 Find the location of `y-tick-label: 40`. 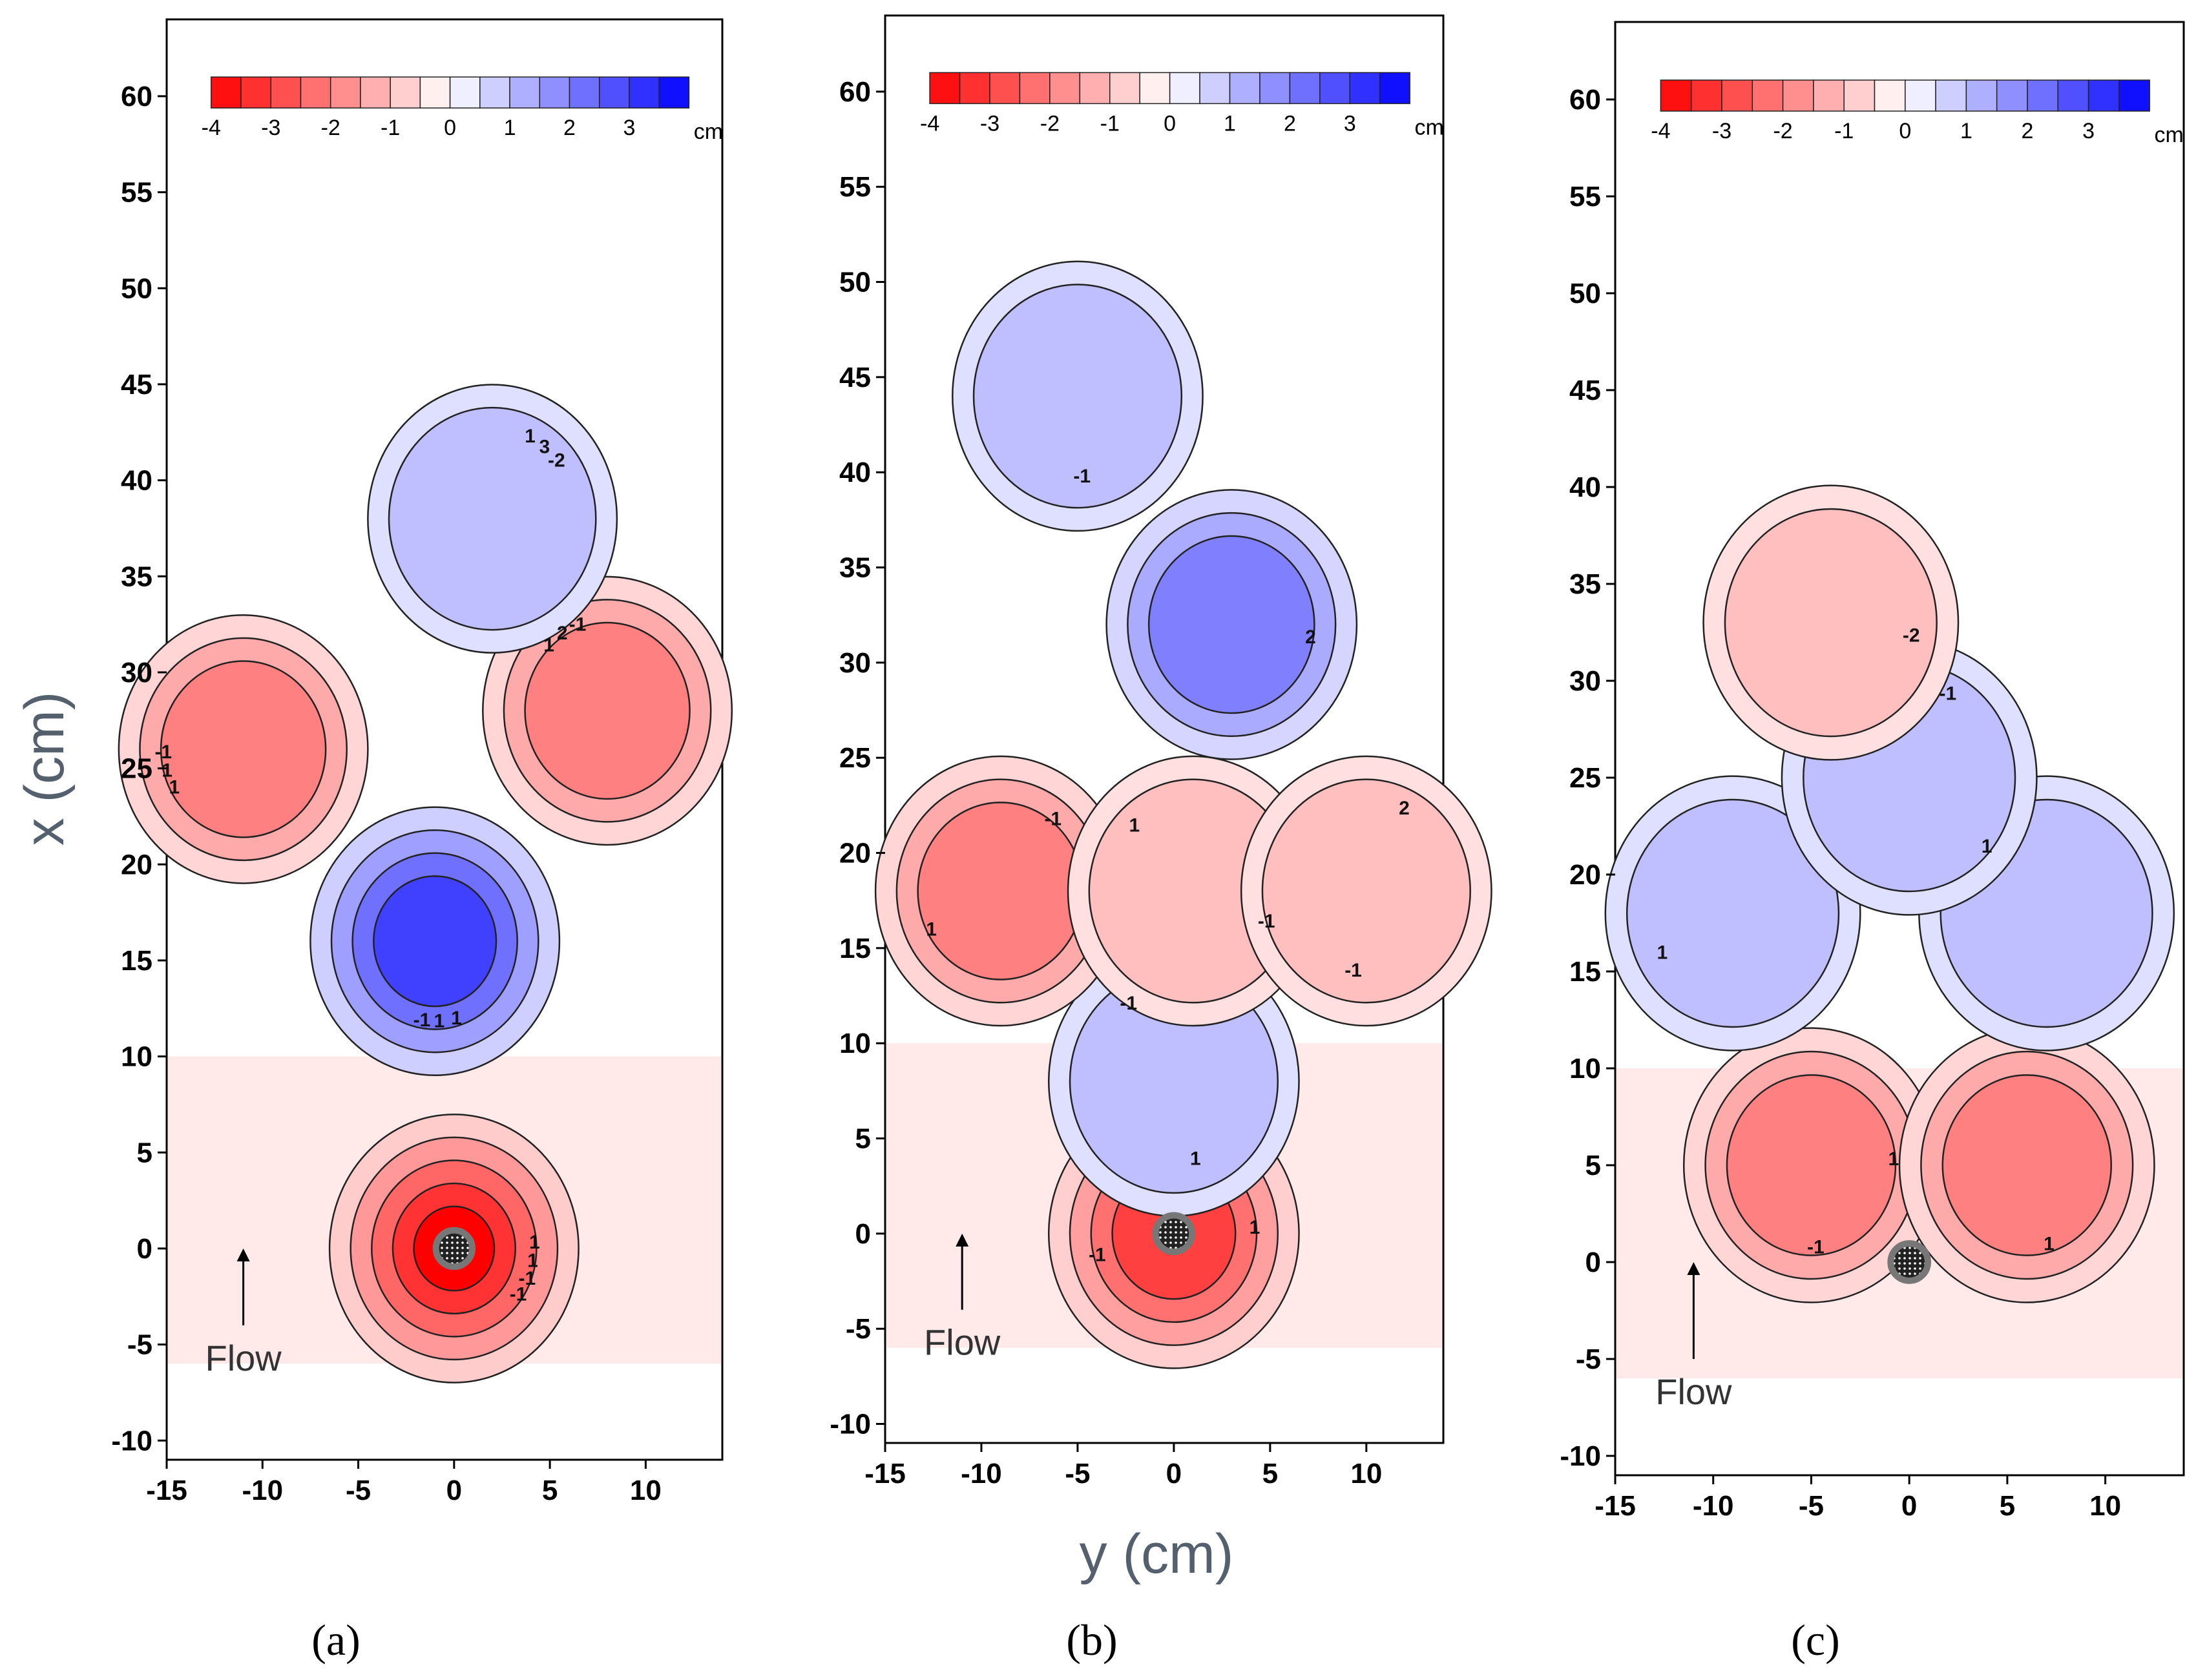

y-tick-label: 40 is located at coordinates (137, 481).